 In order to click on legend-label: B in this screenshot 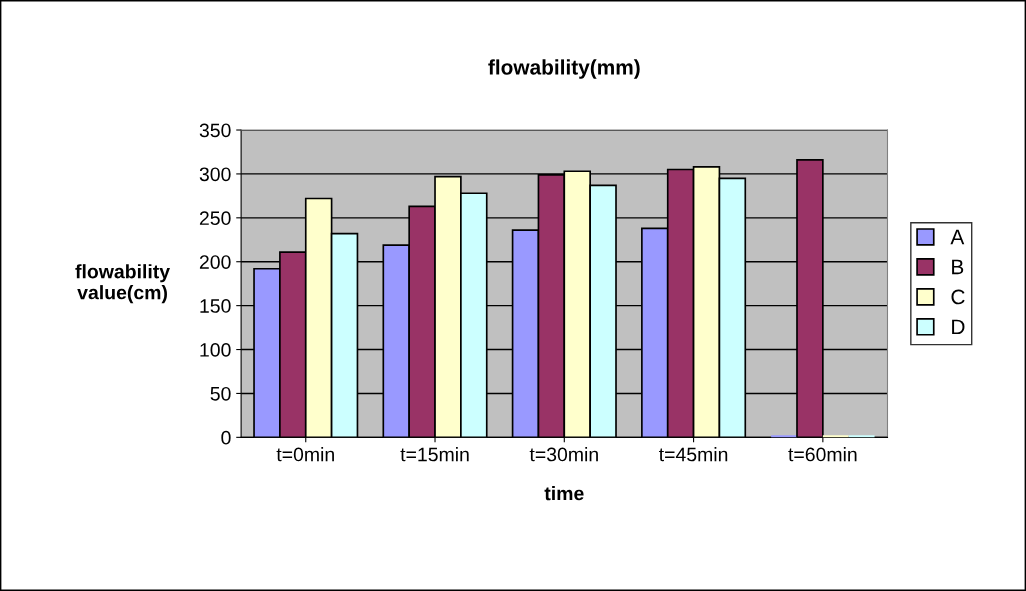, I will do `click(958, 267)`.